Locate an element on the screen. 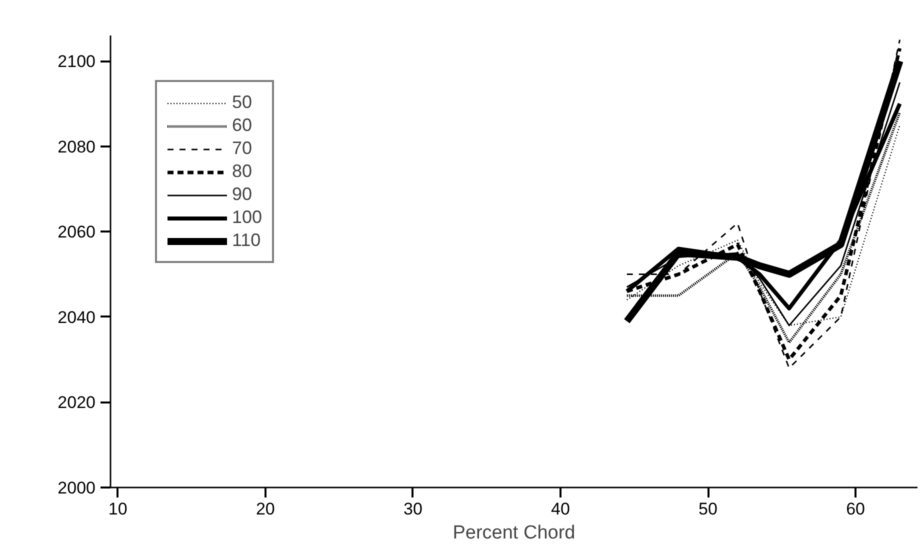 The image size is (922, 546). y-tick-label: 2100 is located at coordinates (77, 62).